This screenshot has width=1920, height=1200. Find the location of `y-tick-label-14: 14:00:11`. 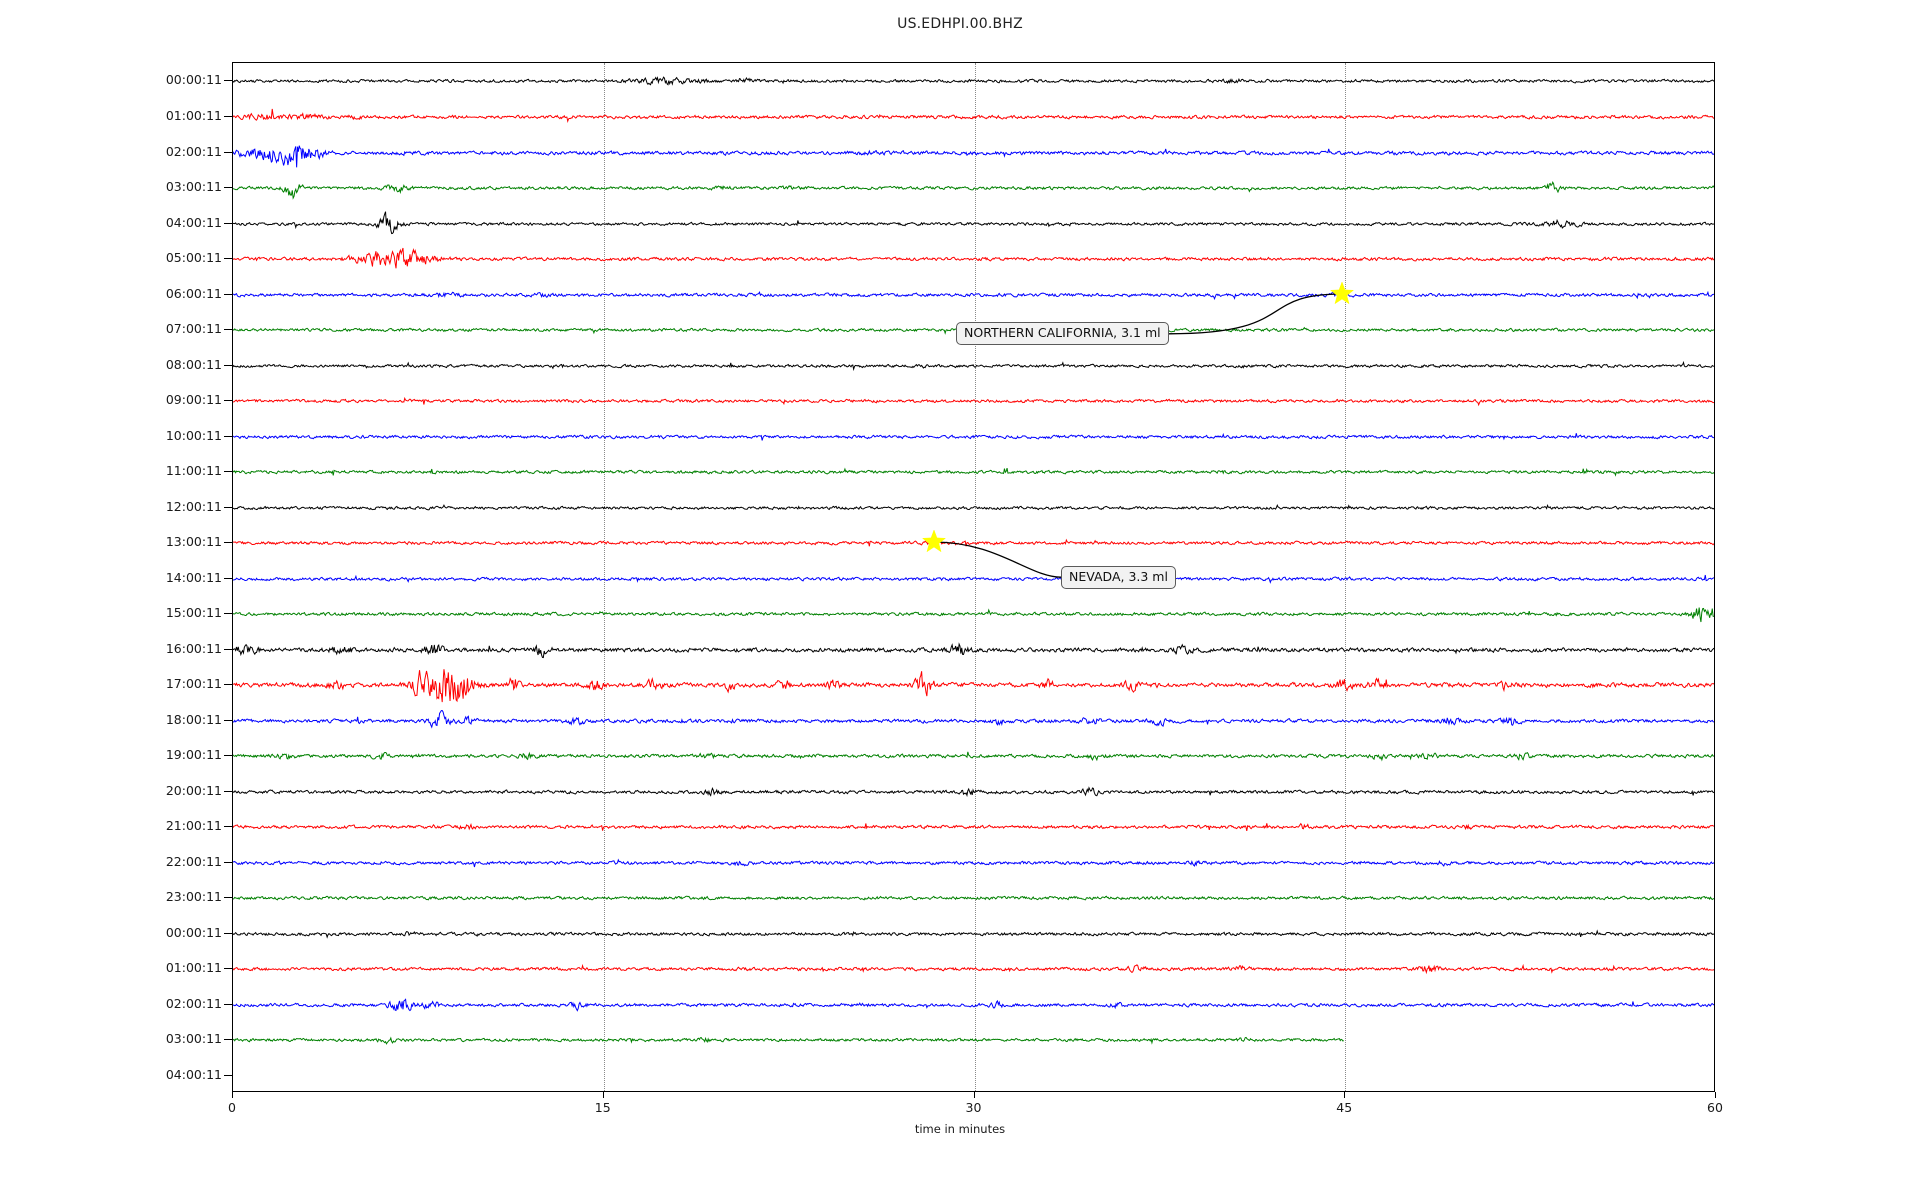

y-tick-label-14: 14:00:11 is located at coordinates (193, 577).